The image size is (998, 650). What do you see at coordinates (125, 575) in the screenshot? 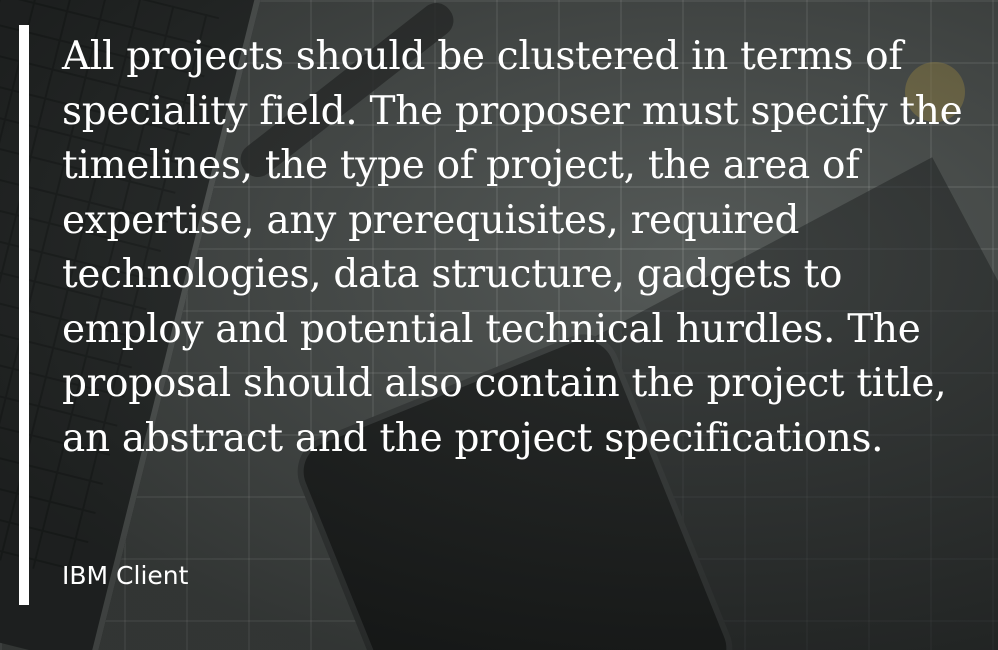
I see `quote-attribution: IBM Client` at bounding box center [125, 575].